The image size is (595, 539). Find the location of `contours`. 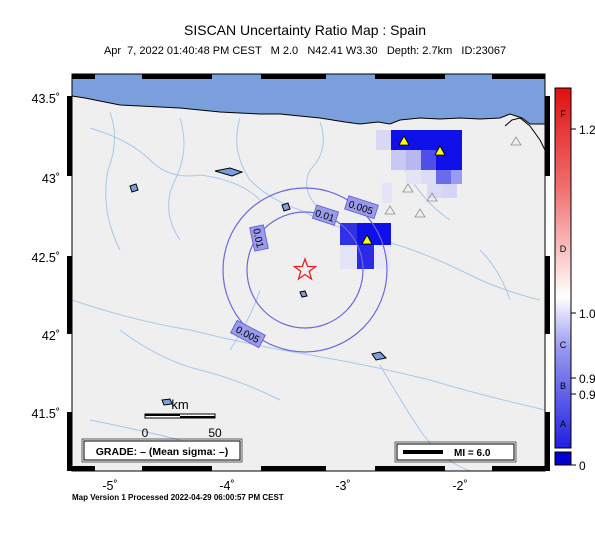

contours is located at coordinates (305, 270).